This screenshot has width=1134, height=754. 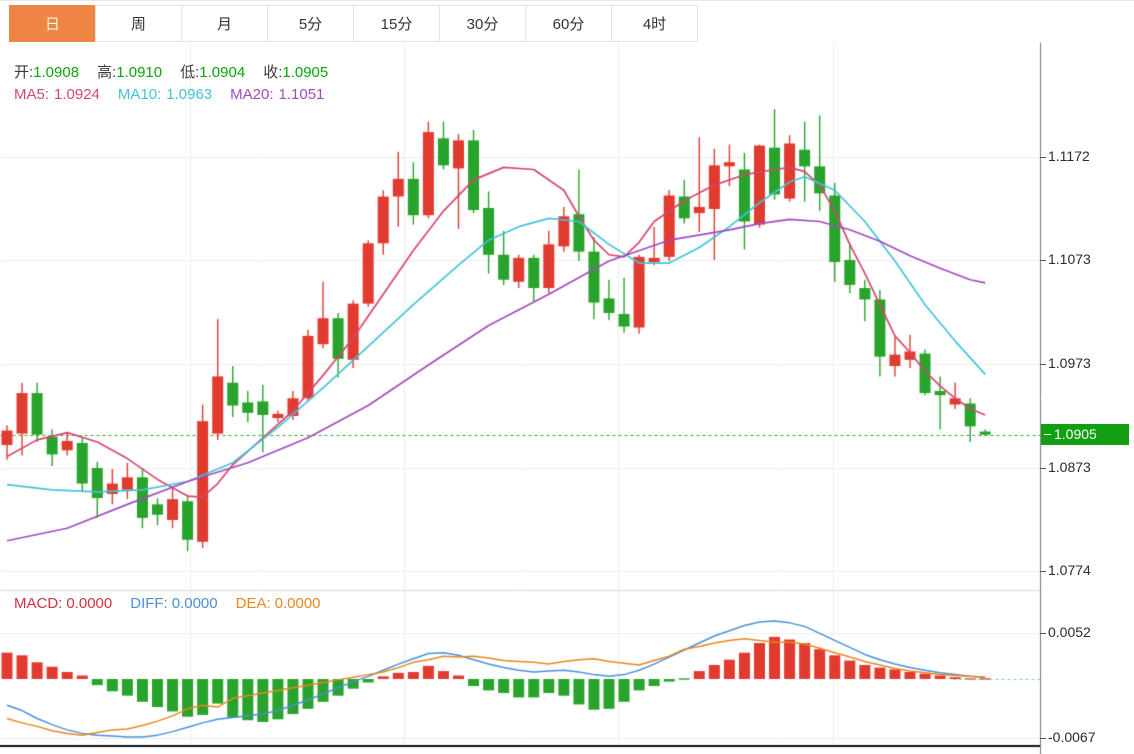 I want to click on ma-legend: MA5: 1.0924 MA10: 1.0963 MA20: 1.1051, so click(x=178, y=94).